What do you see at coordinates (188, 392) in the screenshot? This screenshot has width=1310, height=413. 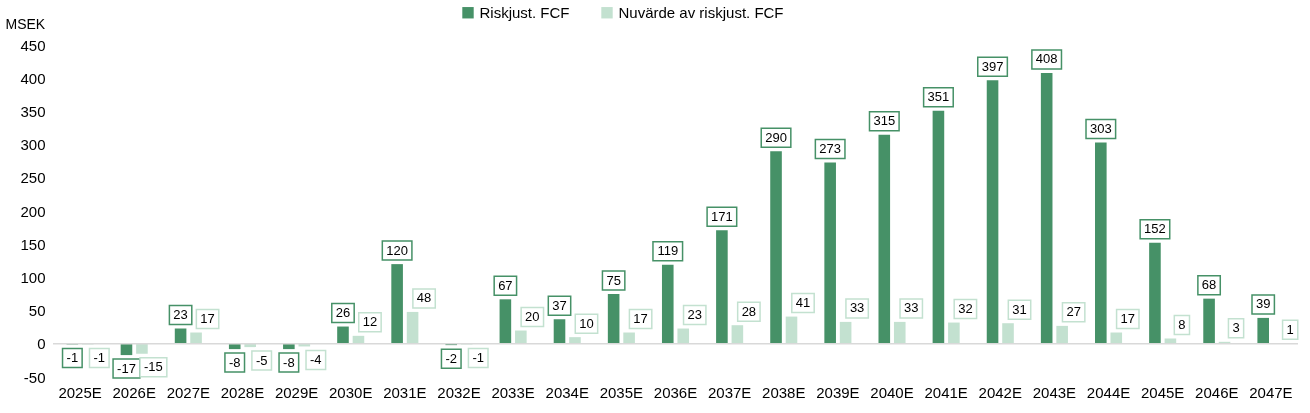 I see `x-tick-label: 2027E` at bounding box center [188, 392].